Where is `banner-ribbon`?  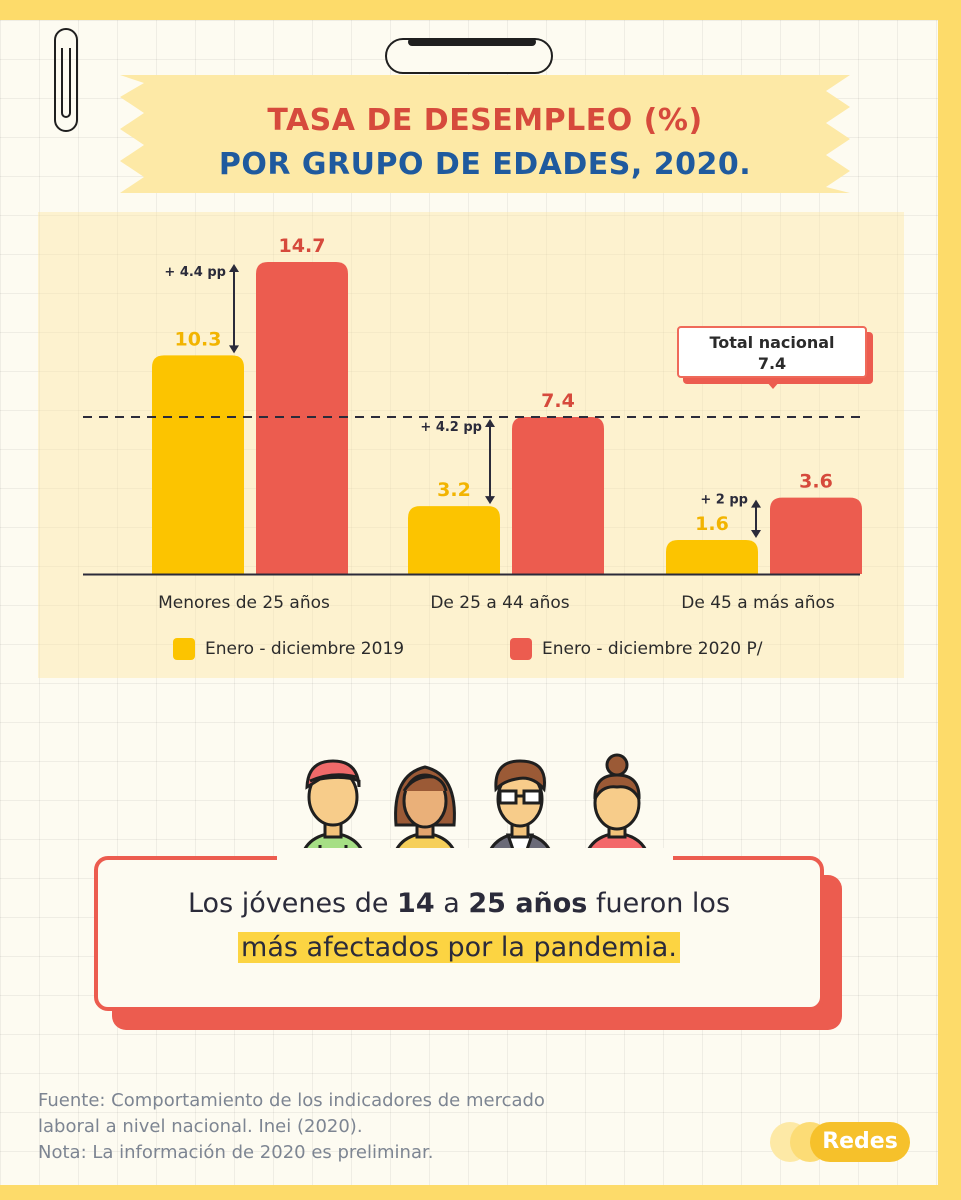 banner-ribbon is located at coordinates (485, 134).